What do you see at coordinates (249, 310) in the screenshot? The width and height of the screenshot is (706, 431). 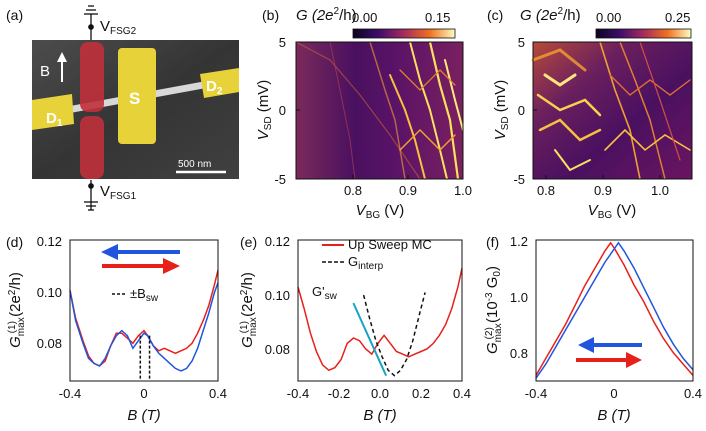 I see `ylabel-e: Gmax(1) (2e2/h)` at bounding box center [249, 310].